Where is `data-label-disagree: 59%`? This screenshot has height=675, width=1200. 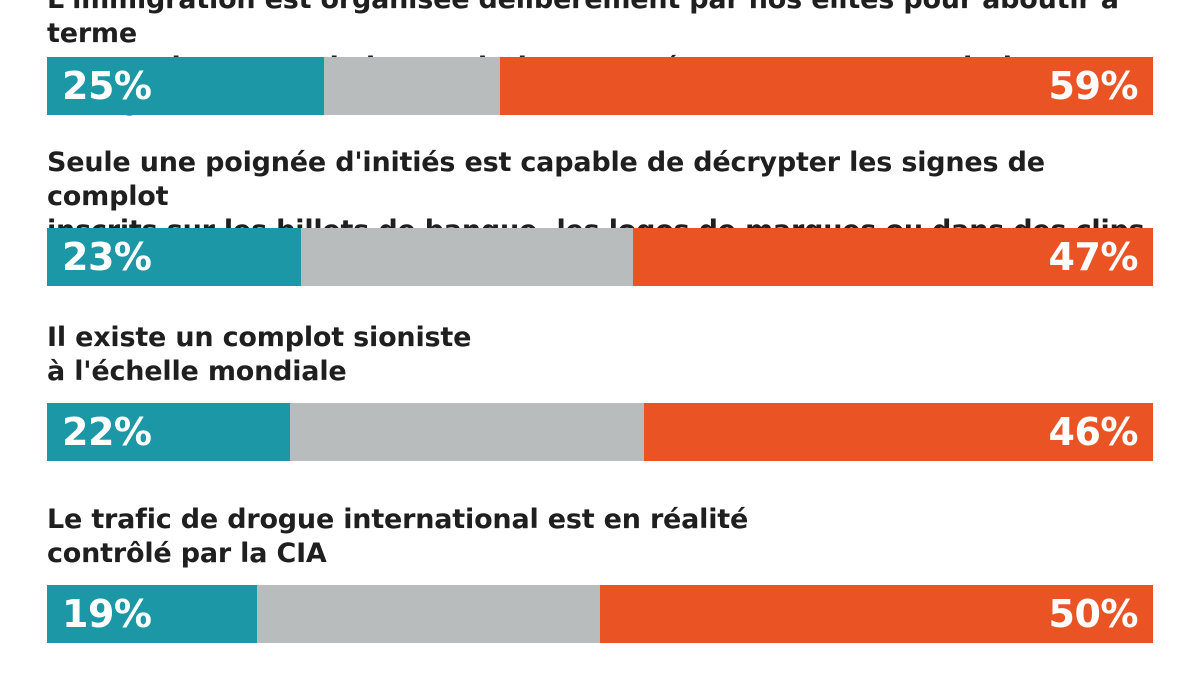 data-label-disagree: 59% is located at coordinates (1093, 86).